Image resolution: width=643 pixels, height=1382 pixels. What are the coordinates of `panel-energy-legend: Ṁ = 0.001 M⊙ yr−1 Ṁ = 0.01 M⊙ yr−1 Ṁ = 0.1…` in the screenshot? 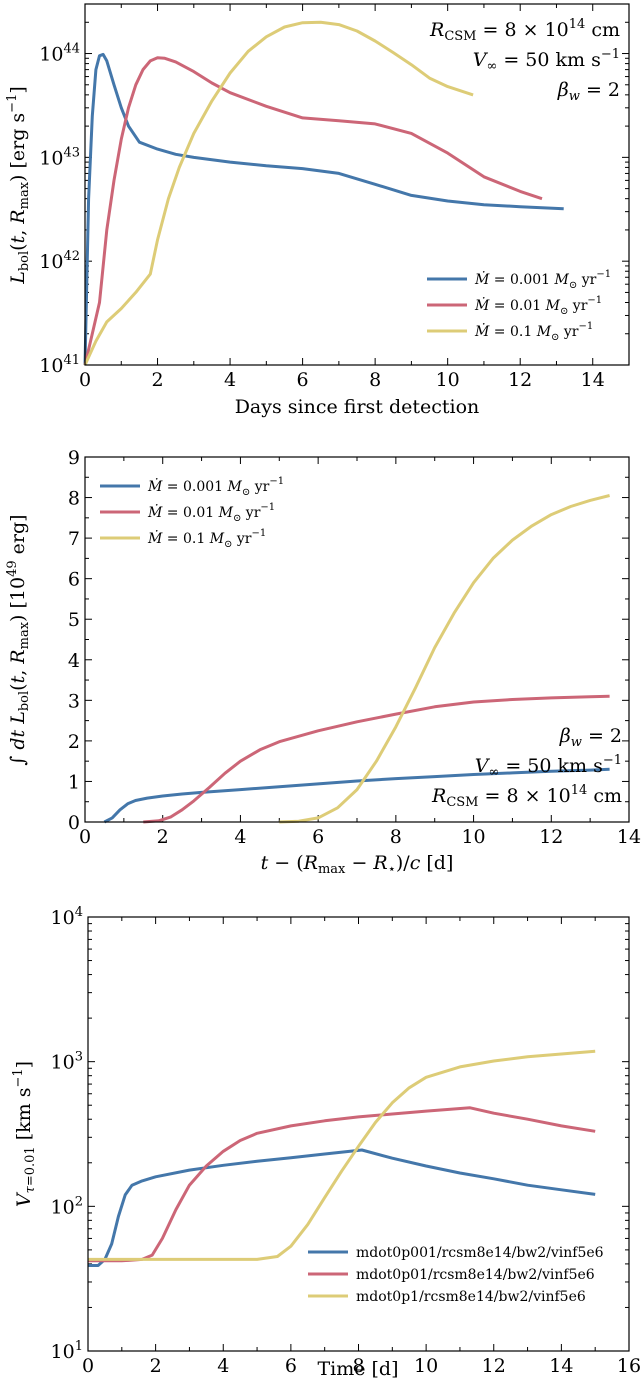 It's located at (192, 513).